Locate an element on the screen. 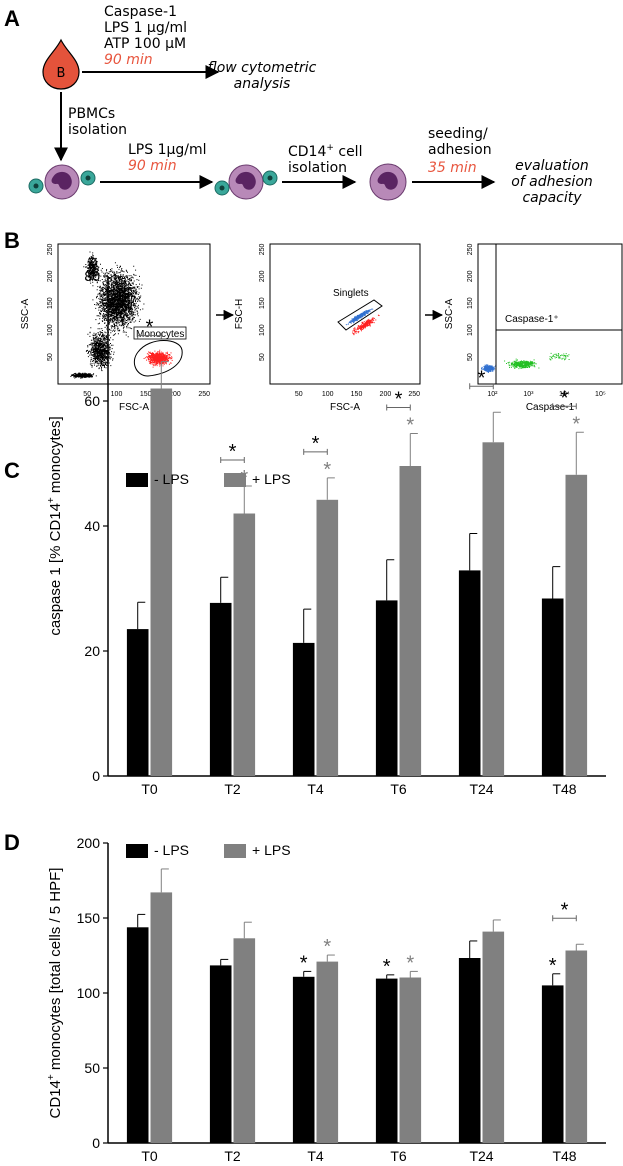 This screenshot has width=623, height=1166. chart-c-legend-label: + LPS is located at coordinates (271, 479).